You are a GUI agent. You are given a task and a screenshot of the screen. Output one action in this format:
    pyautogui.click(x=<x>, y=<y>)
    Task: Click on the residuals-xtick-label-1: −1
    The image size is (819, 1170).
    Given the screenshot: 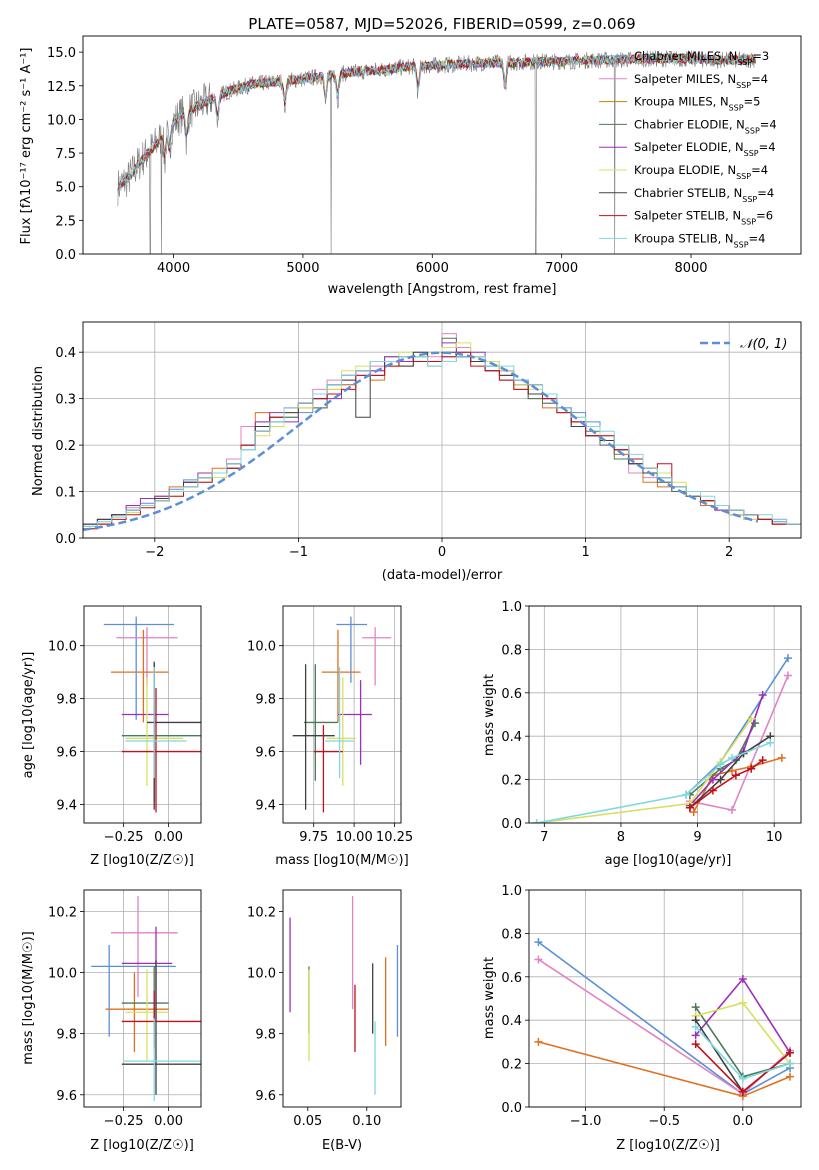 What is the action you would take?
    pyautogui.click(x=298, y=552)
    